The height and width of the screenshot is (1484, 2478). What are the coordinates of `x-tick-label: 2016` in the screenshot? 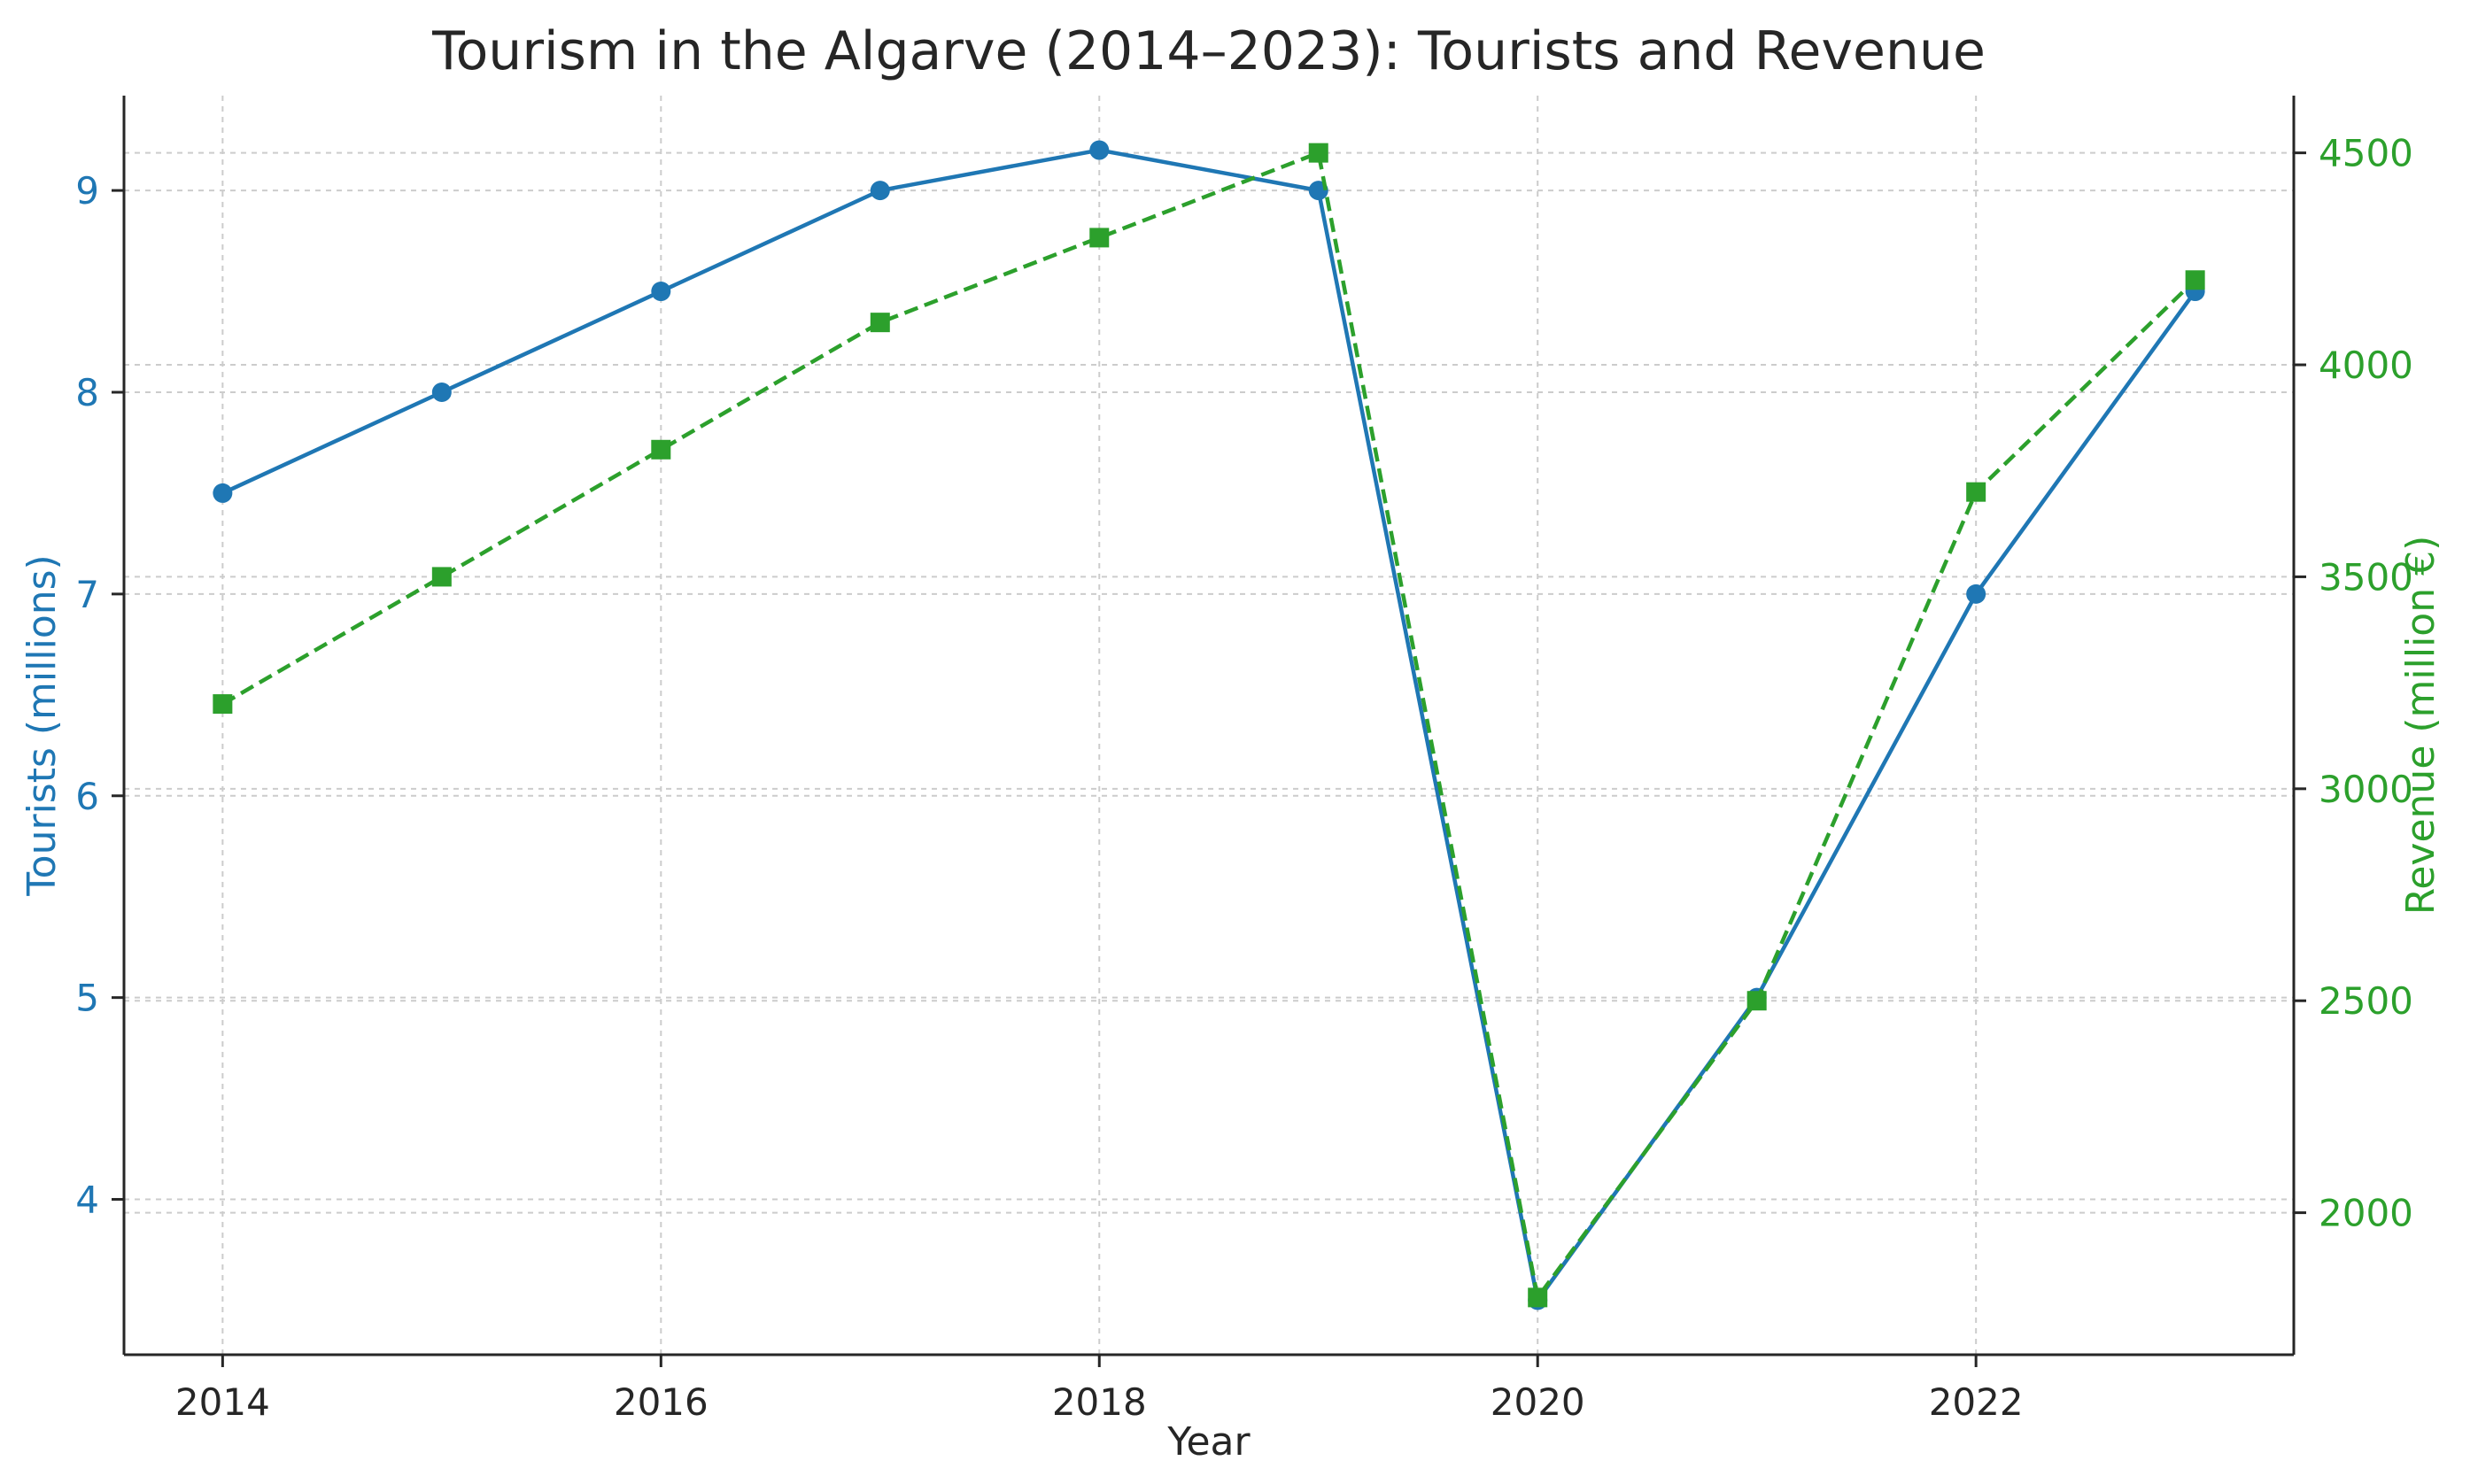 It's located at (661, 1402).